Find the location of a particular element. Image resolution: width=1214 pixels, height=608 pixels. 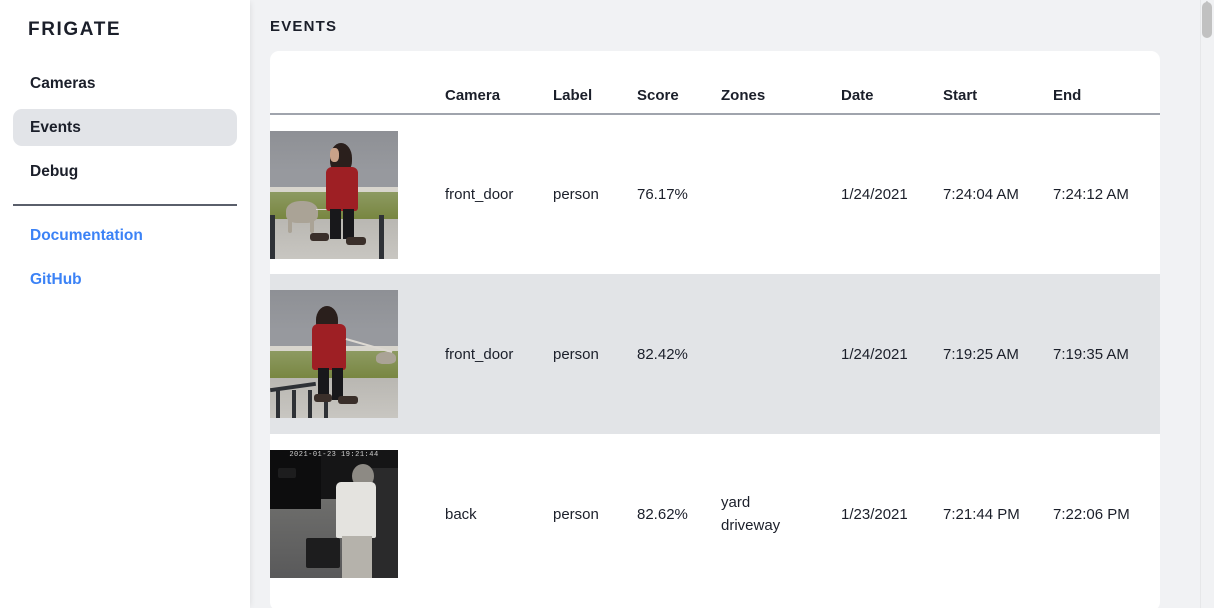

sidebar-link-documentation: Documentation is located at coordinates (125, 236).